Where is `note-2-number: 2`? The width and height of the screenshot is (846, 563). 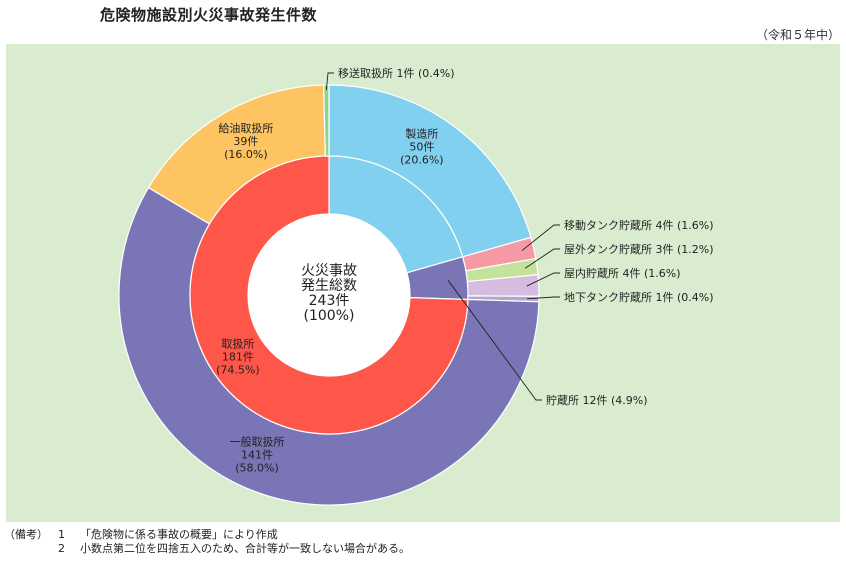 note-2-number: 2 is located at coordinates (61, 548).